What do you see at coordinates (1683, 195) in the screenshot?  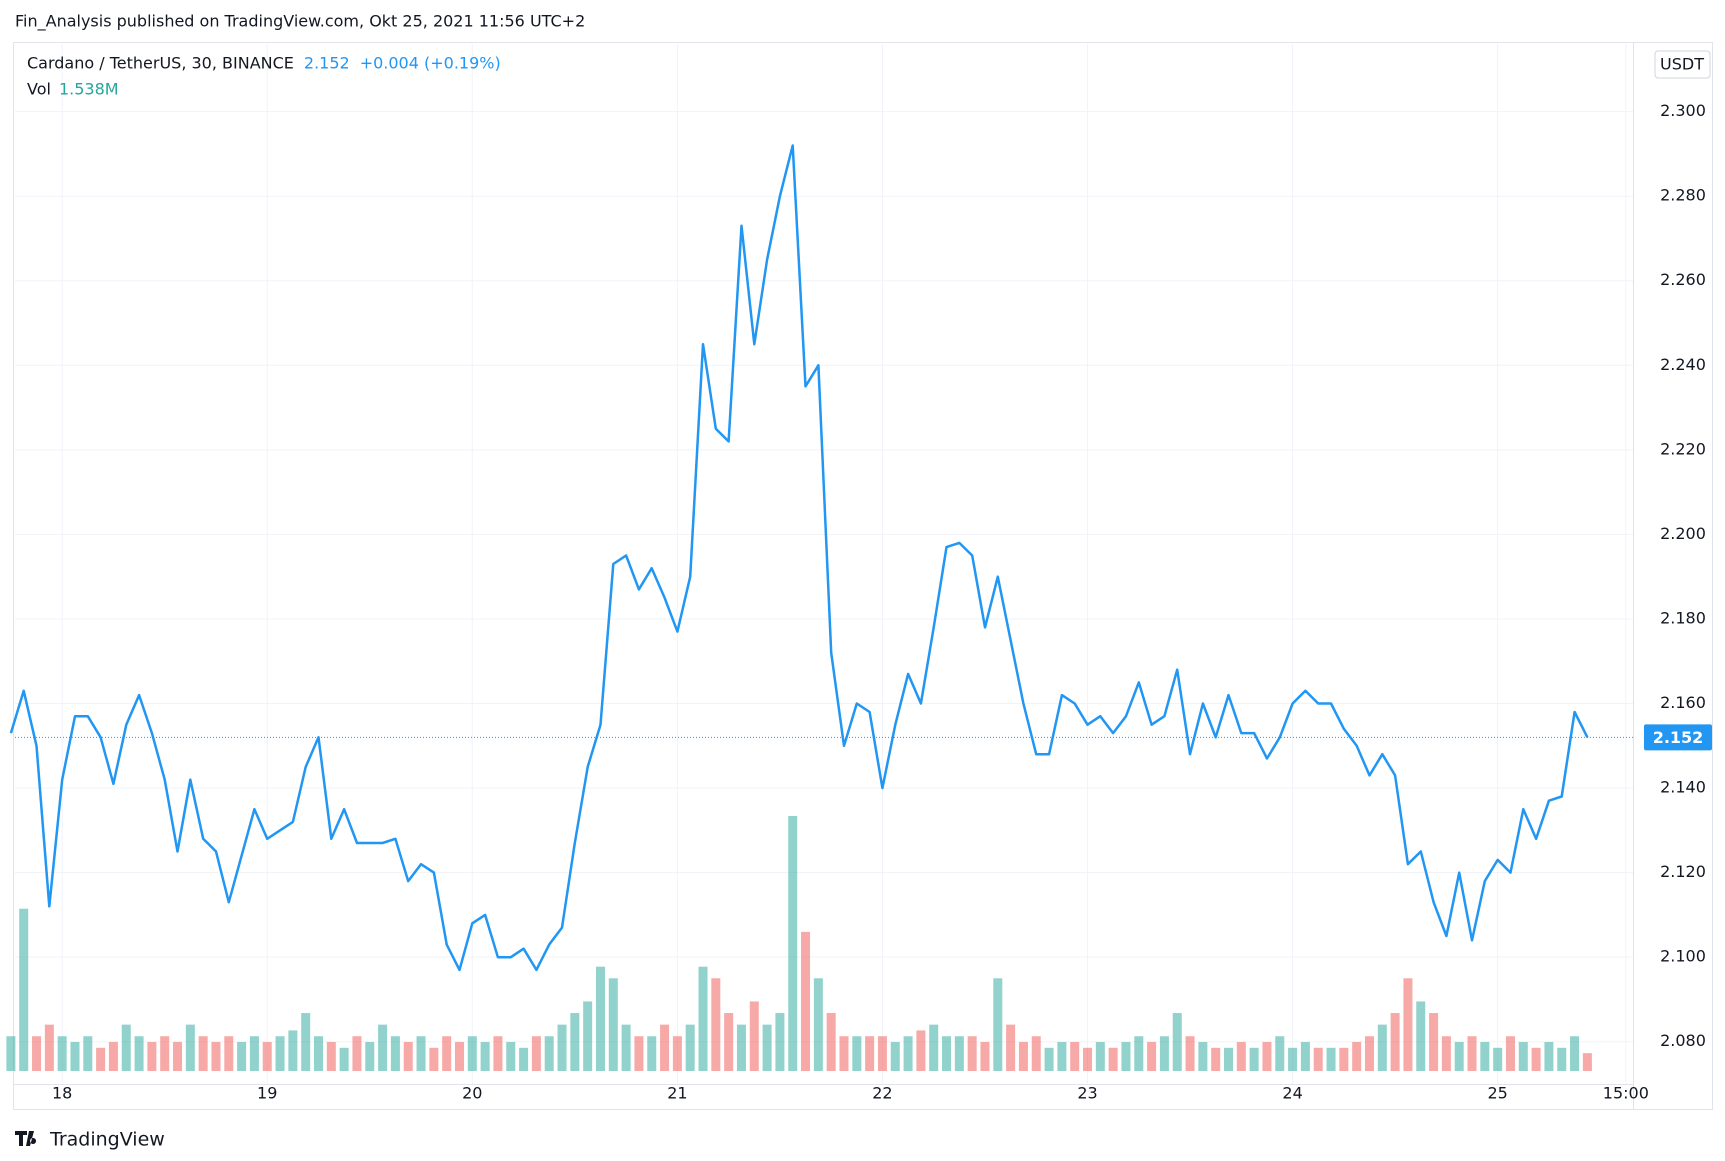 I see `y-tick-label: 2.280` at bounding box center [1683, 195].